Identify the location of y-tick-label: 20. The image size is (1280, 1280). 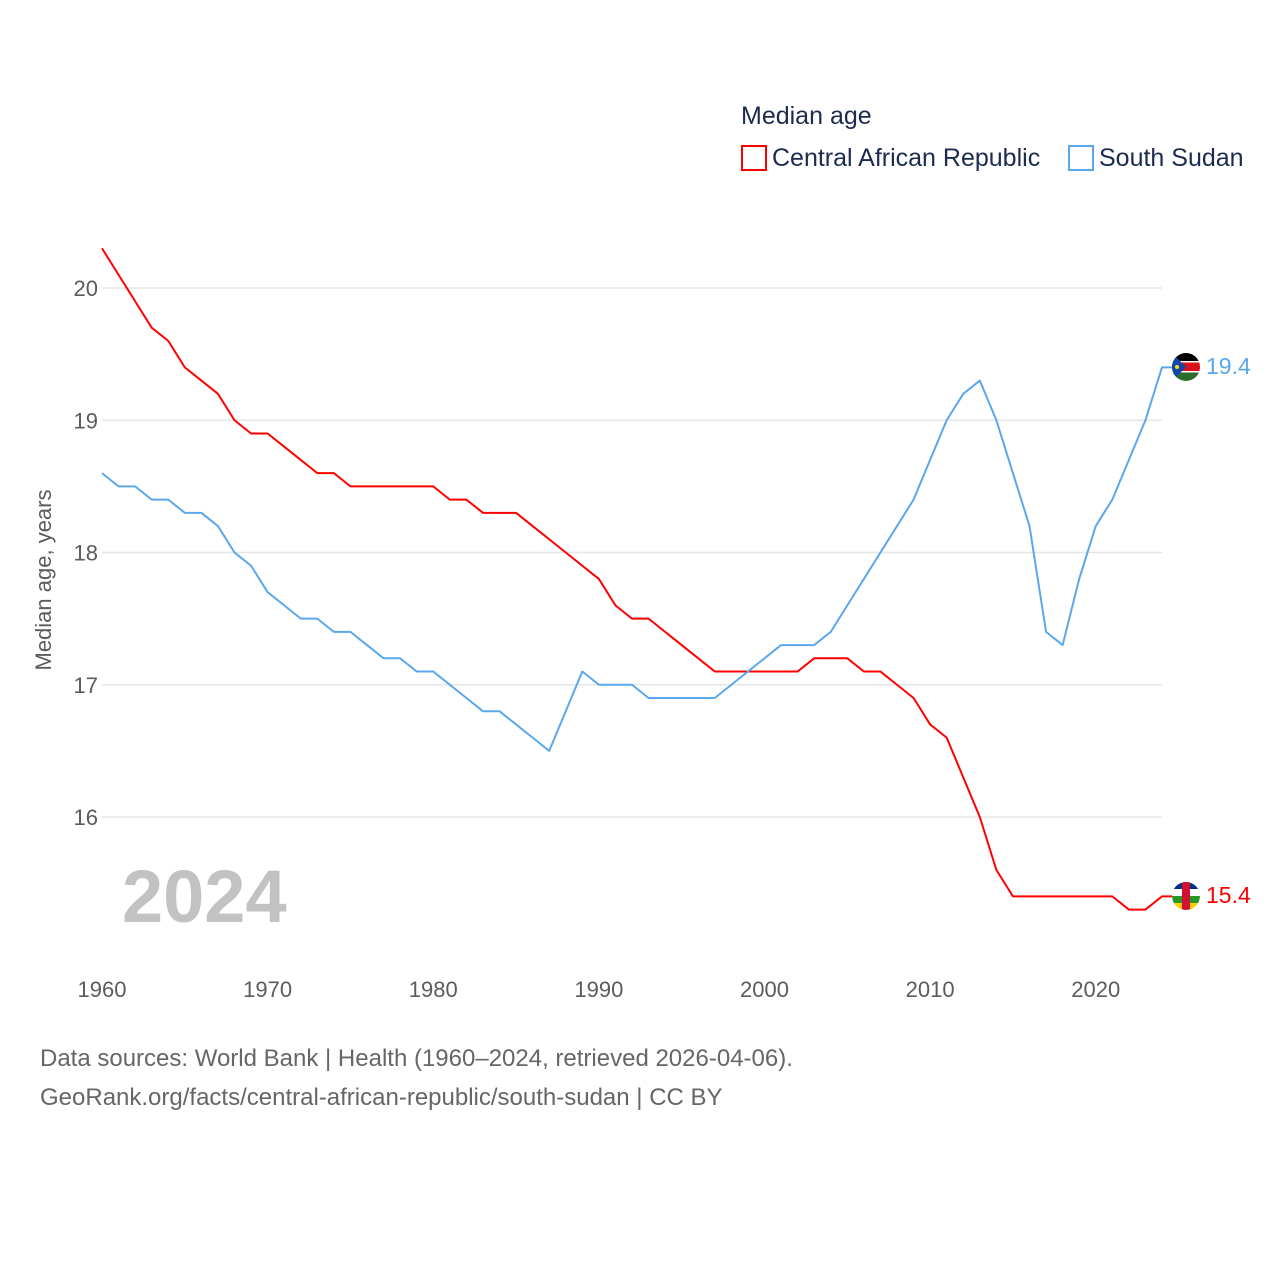
(86, 288).